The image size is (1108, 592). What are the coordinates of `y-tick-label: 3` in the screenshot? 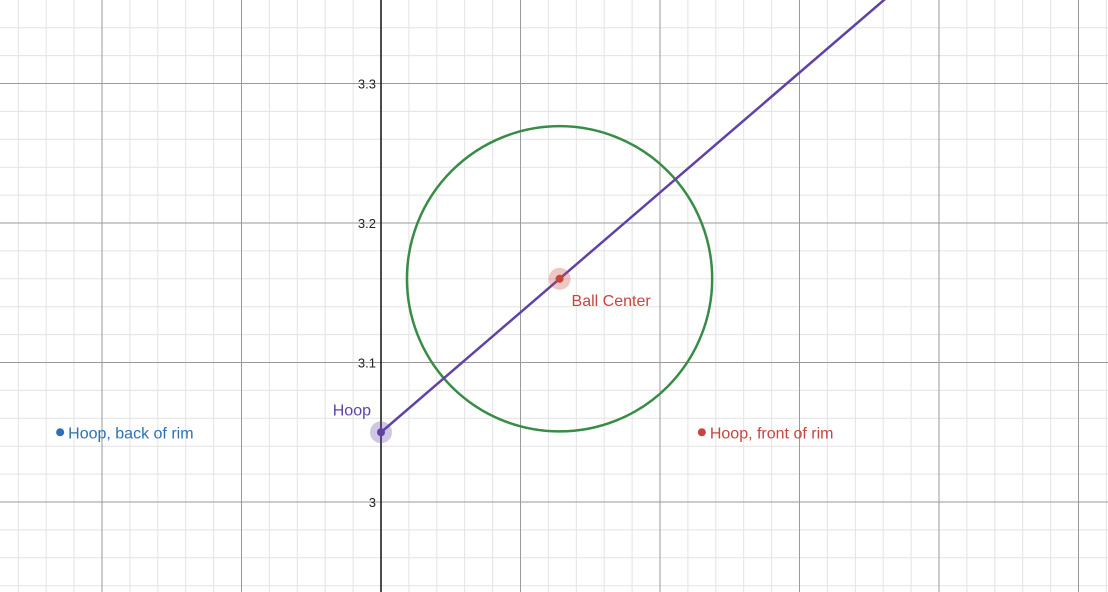 It's located at (372, 502).